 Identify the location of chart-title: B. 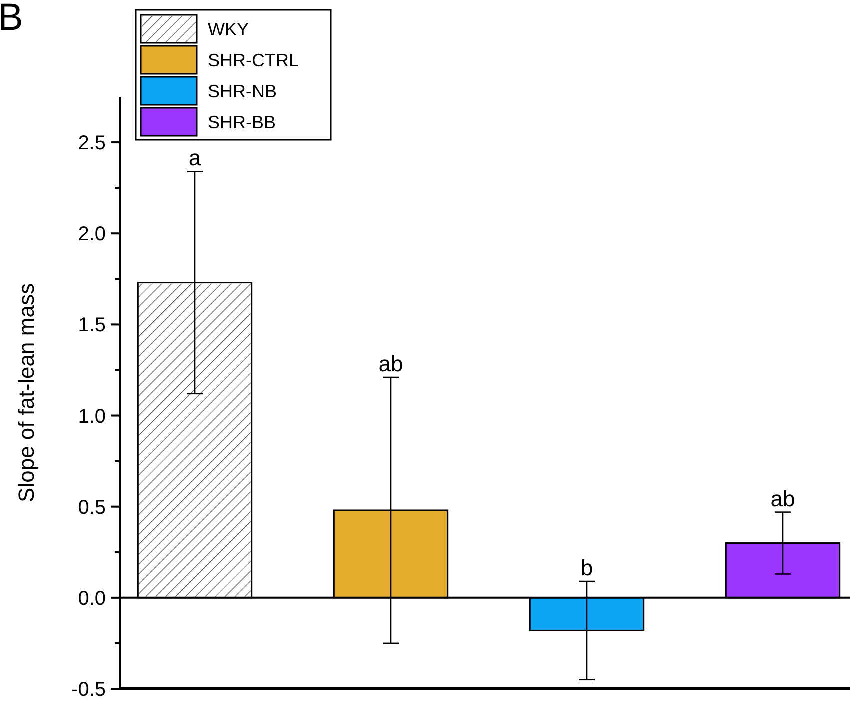
(12, 19).